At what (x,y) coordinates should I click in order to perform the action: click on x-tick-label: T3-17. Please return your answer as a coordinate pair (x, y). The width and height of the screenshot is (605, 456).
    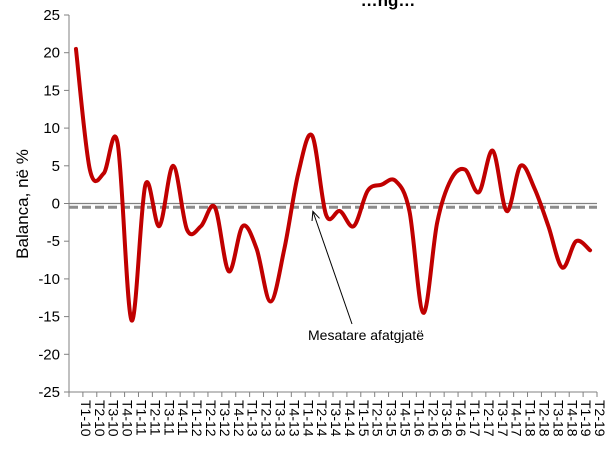
    Looking at the image, I should click on (503, 418).